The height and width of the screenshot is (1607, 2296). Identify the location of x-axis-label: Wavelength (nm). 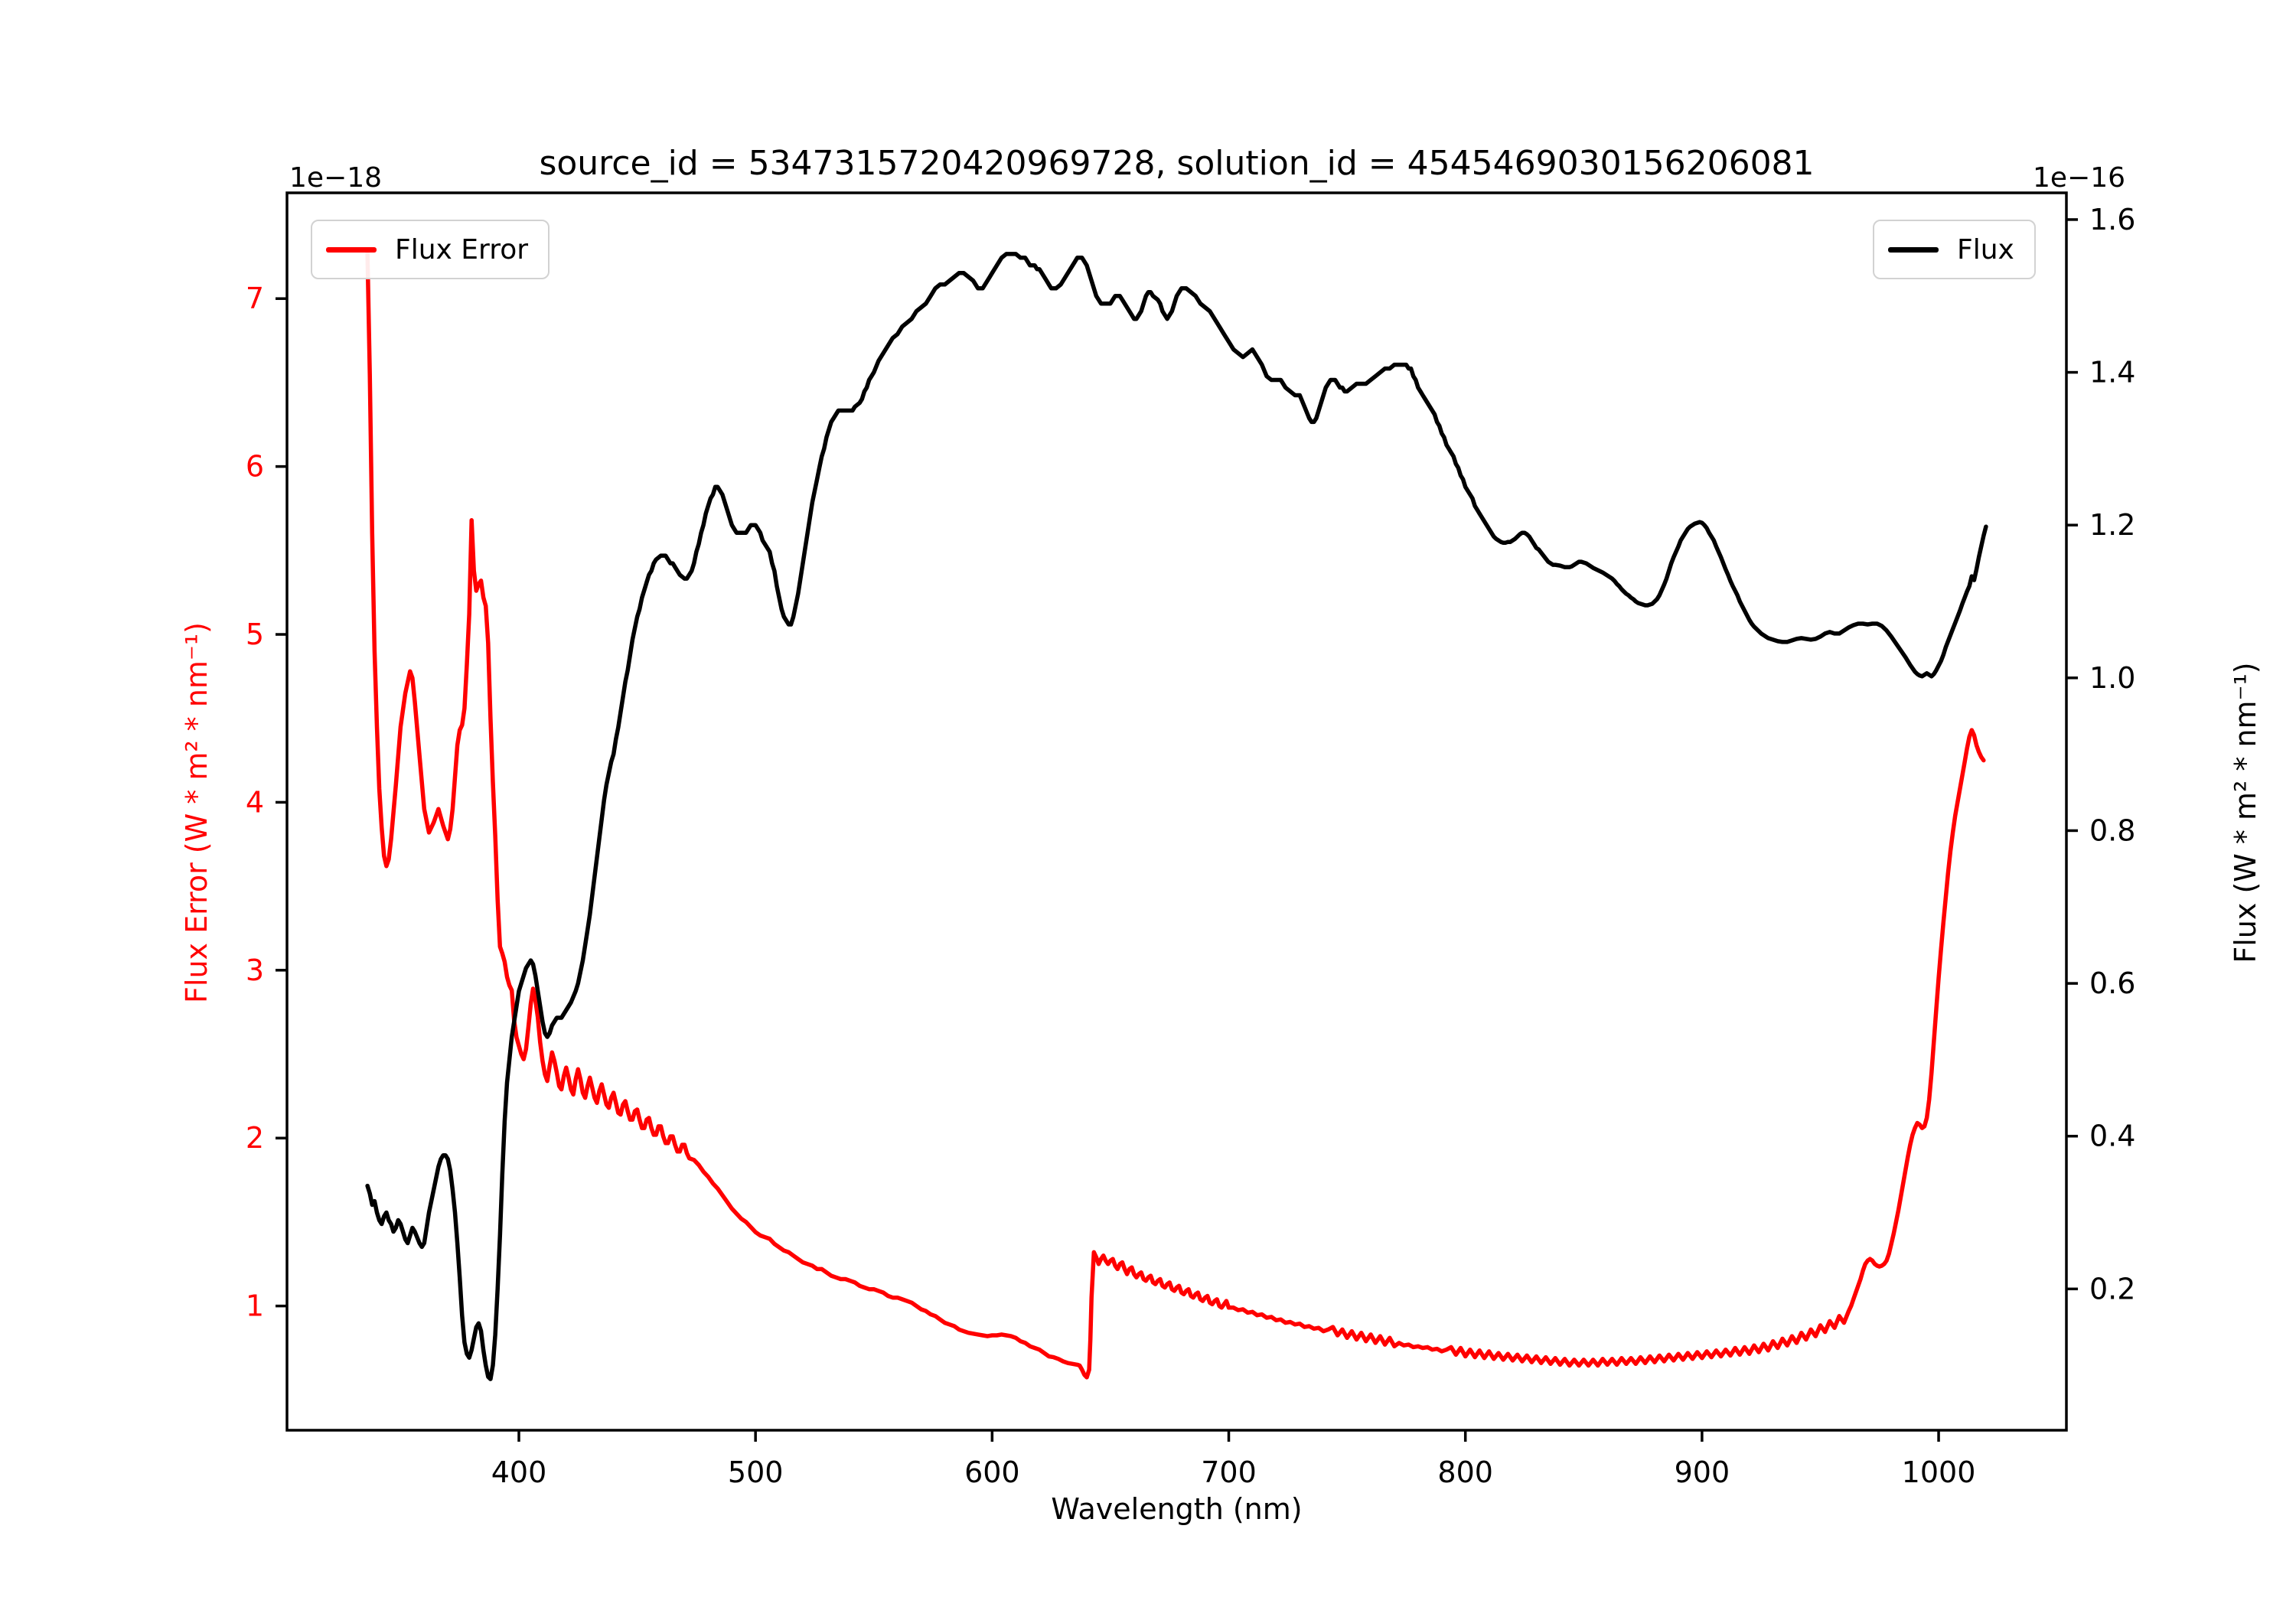
(1177, 1509).